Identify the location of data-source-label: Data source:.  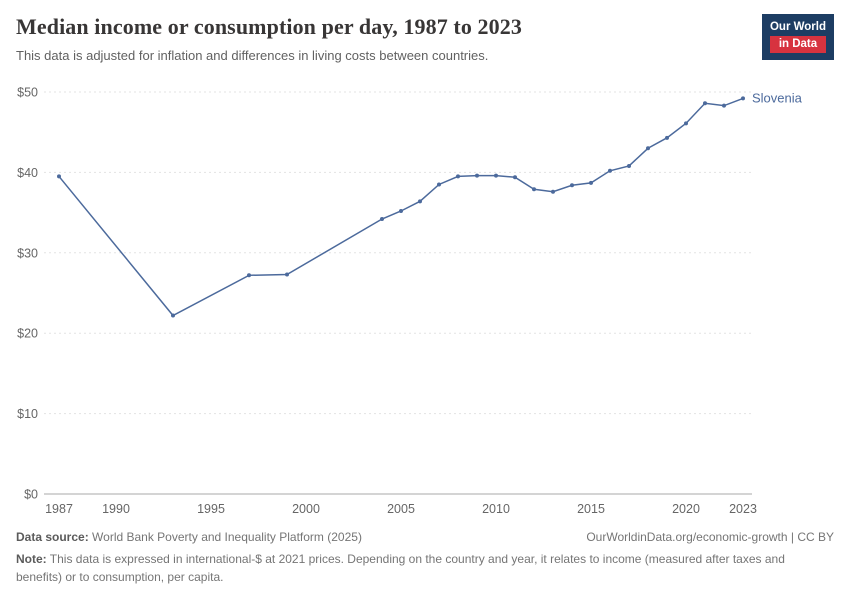
(52, 537).